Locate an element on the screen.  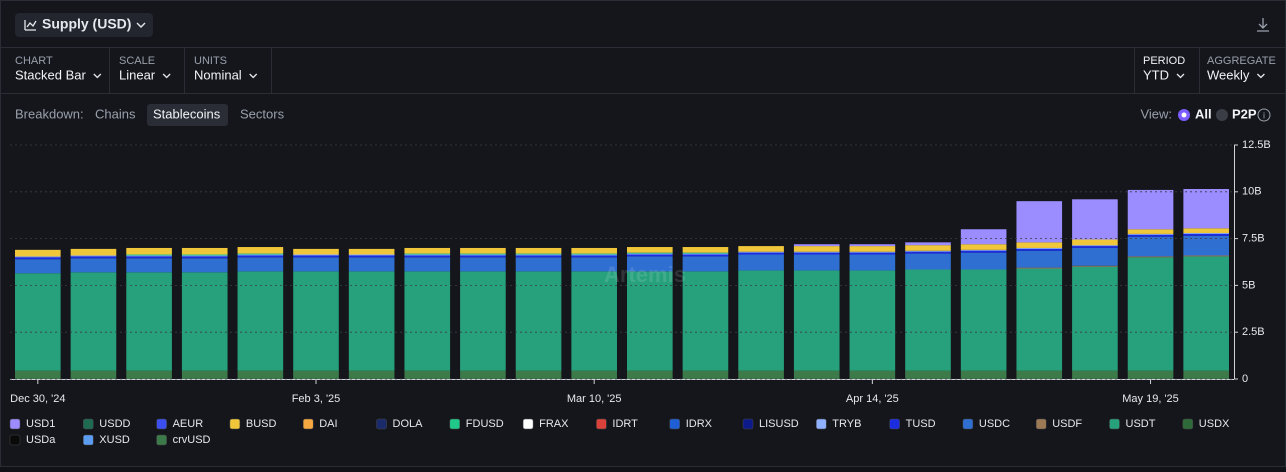
legend-label: IDRX is located at coordinates (699, 424).